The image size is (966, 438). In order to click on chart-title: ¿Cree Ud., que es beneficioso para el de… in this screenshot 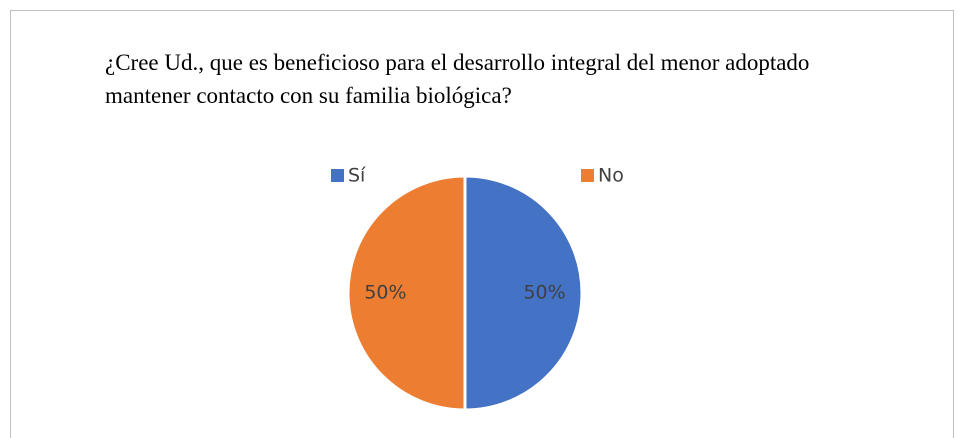, I will do `click(457, 79)`.